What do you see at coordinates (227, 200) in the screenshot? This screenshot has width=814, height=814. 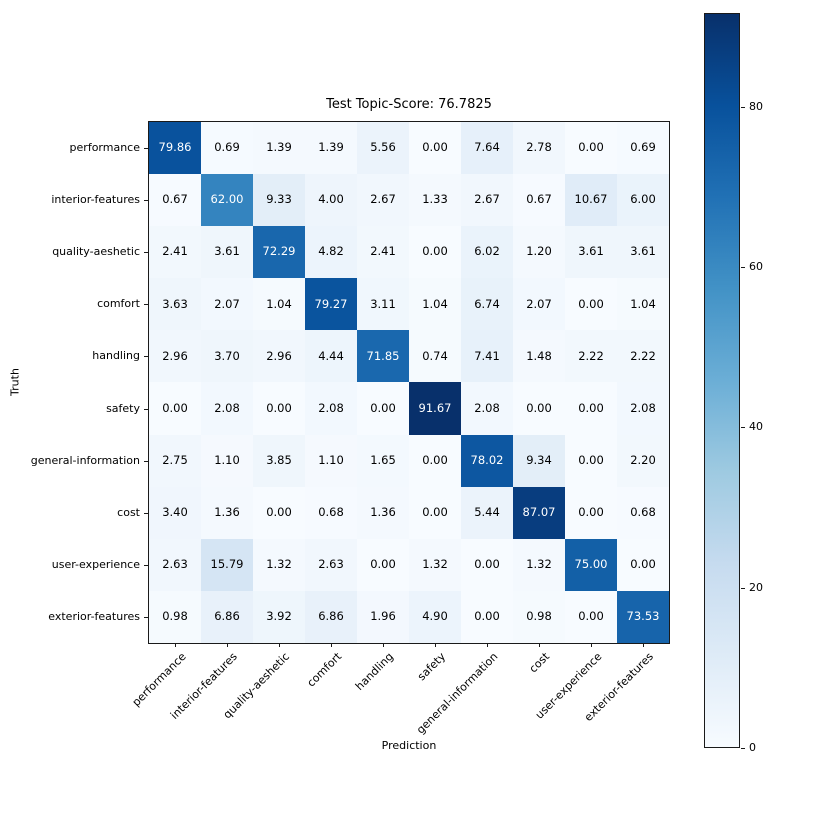 I see `heatmap-cell: 62.00` at bounding box center [227, 200].